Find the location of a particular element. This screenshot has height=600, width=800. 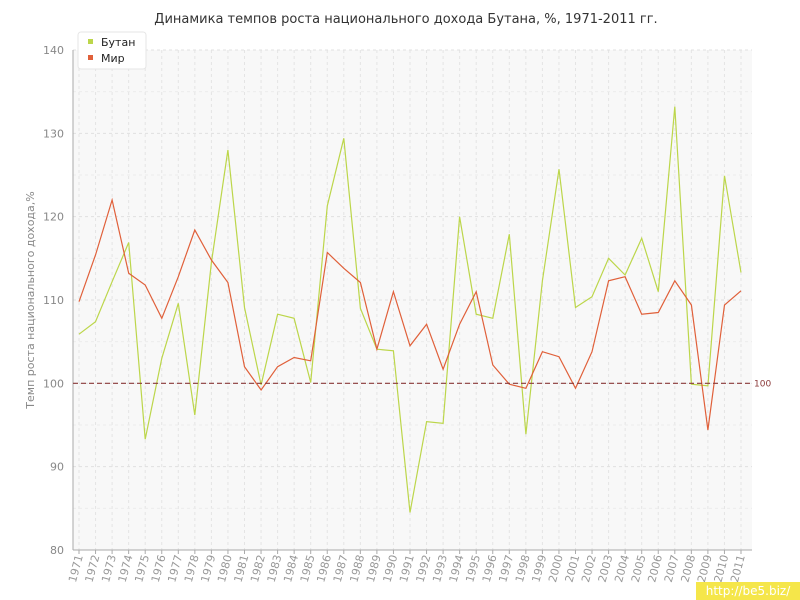

legend-box is located at coordinates (112, 50).